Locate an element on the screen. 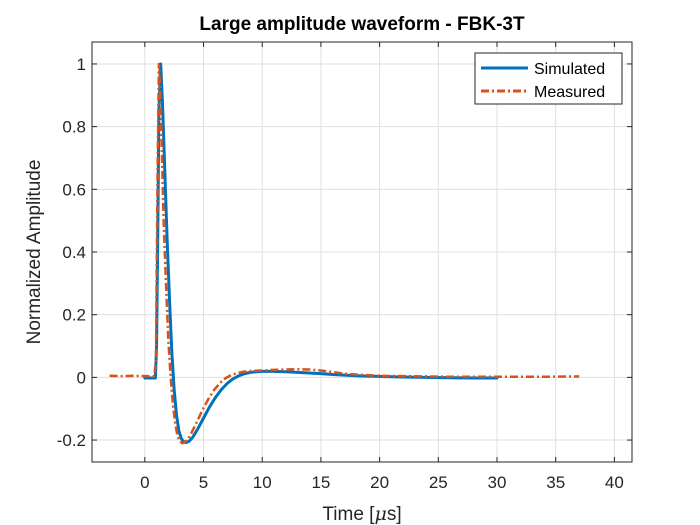 The image size is (700, 525). x-tick-label: 0 is located at coordinates (144, 482).